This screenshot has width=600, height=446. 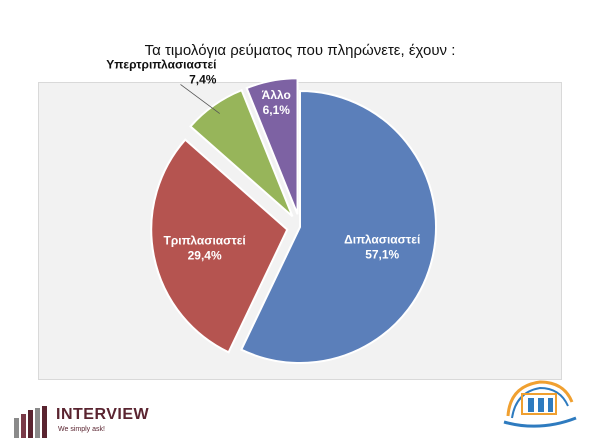 I want to click on slice-value-0: 57,1%, so click(x=382, y=255).